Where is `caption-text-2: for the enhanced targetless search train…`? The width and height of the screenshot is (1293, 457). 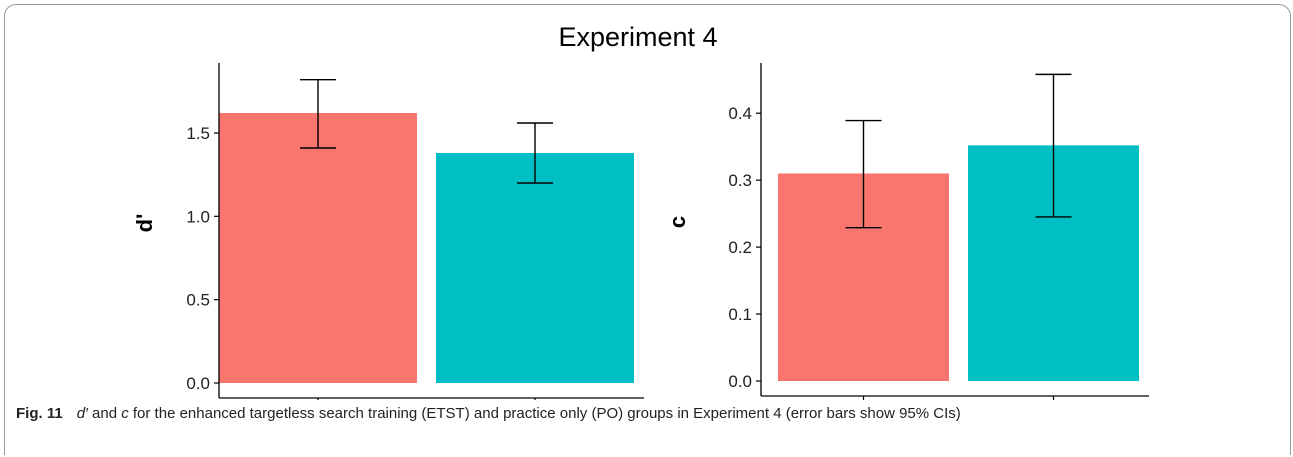
caption-text-2: for the enhanced targetless search train… is located at coordinates (544, 413).